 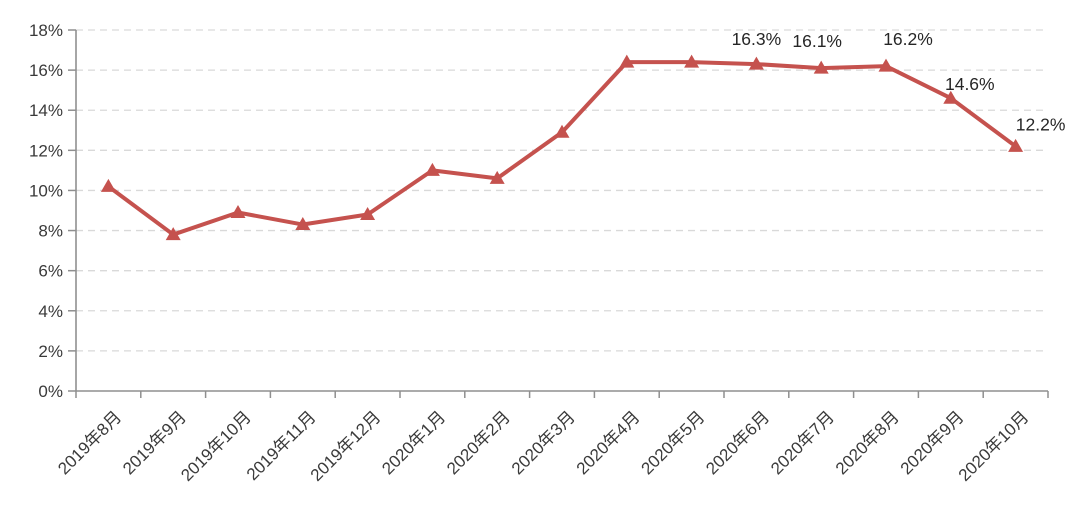 I want to click on x-axis-tick-label: 2019年9月, so click(x=154, y=442).